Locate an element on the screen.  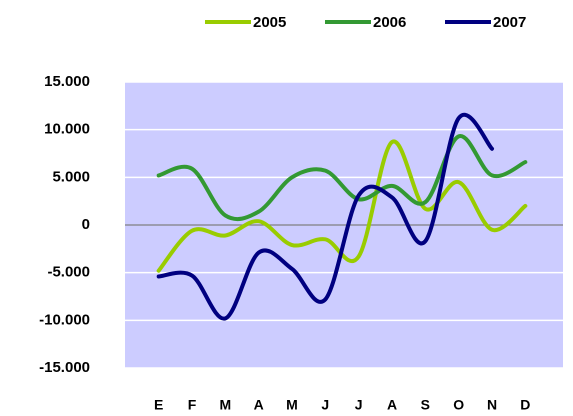
legend-label: 2005 is located at coordinates (269, 22).